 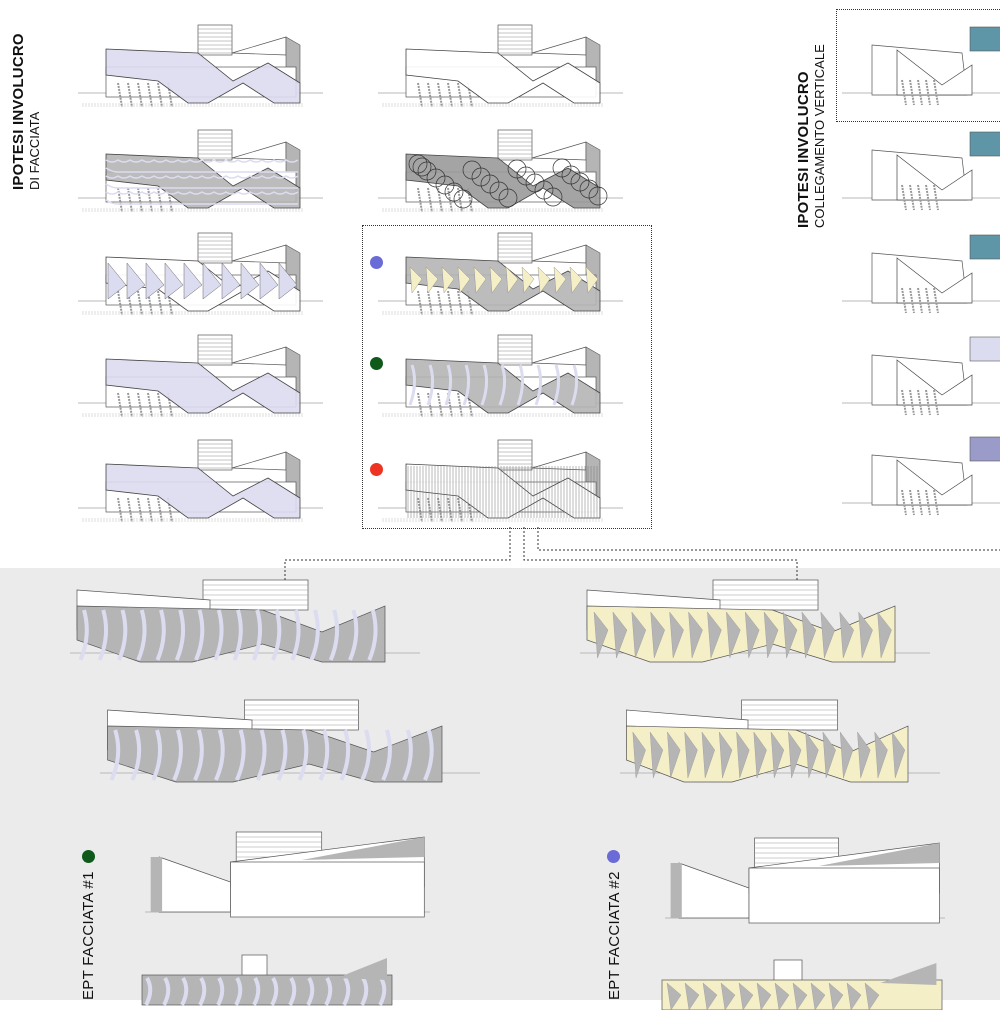 What do you see at coordinates (200, 171) in the screenshot?
I see `option-wavy-grey` at bounding box center [200, 171].